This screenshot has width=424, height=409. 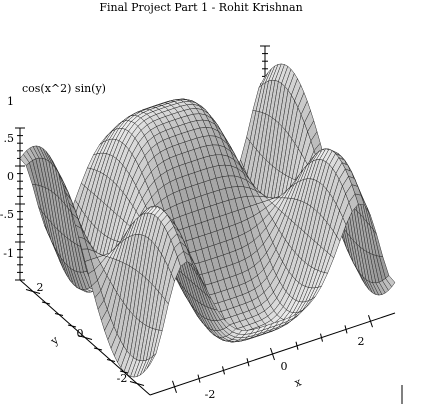 What do you see at coordinates (361, 341) in the screenshot?
I see `x-tick-label-3: 2` at bounding box center [361, 341].